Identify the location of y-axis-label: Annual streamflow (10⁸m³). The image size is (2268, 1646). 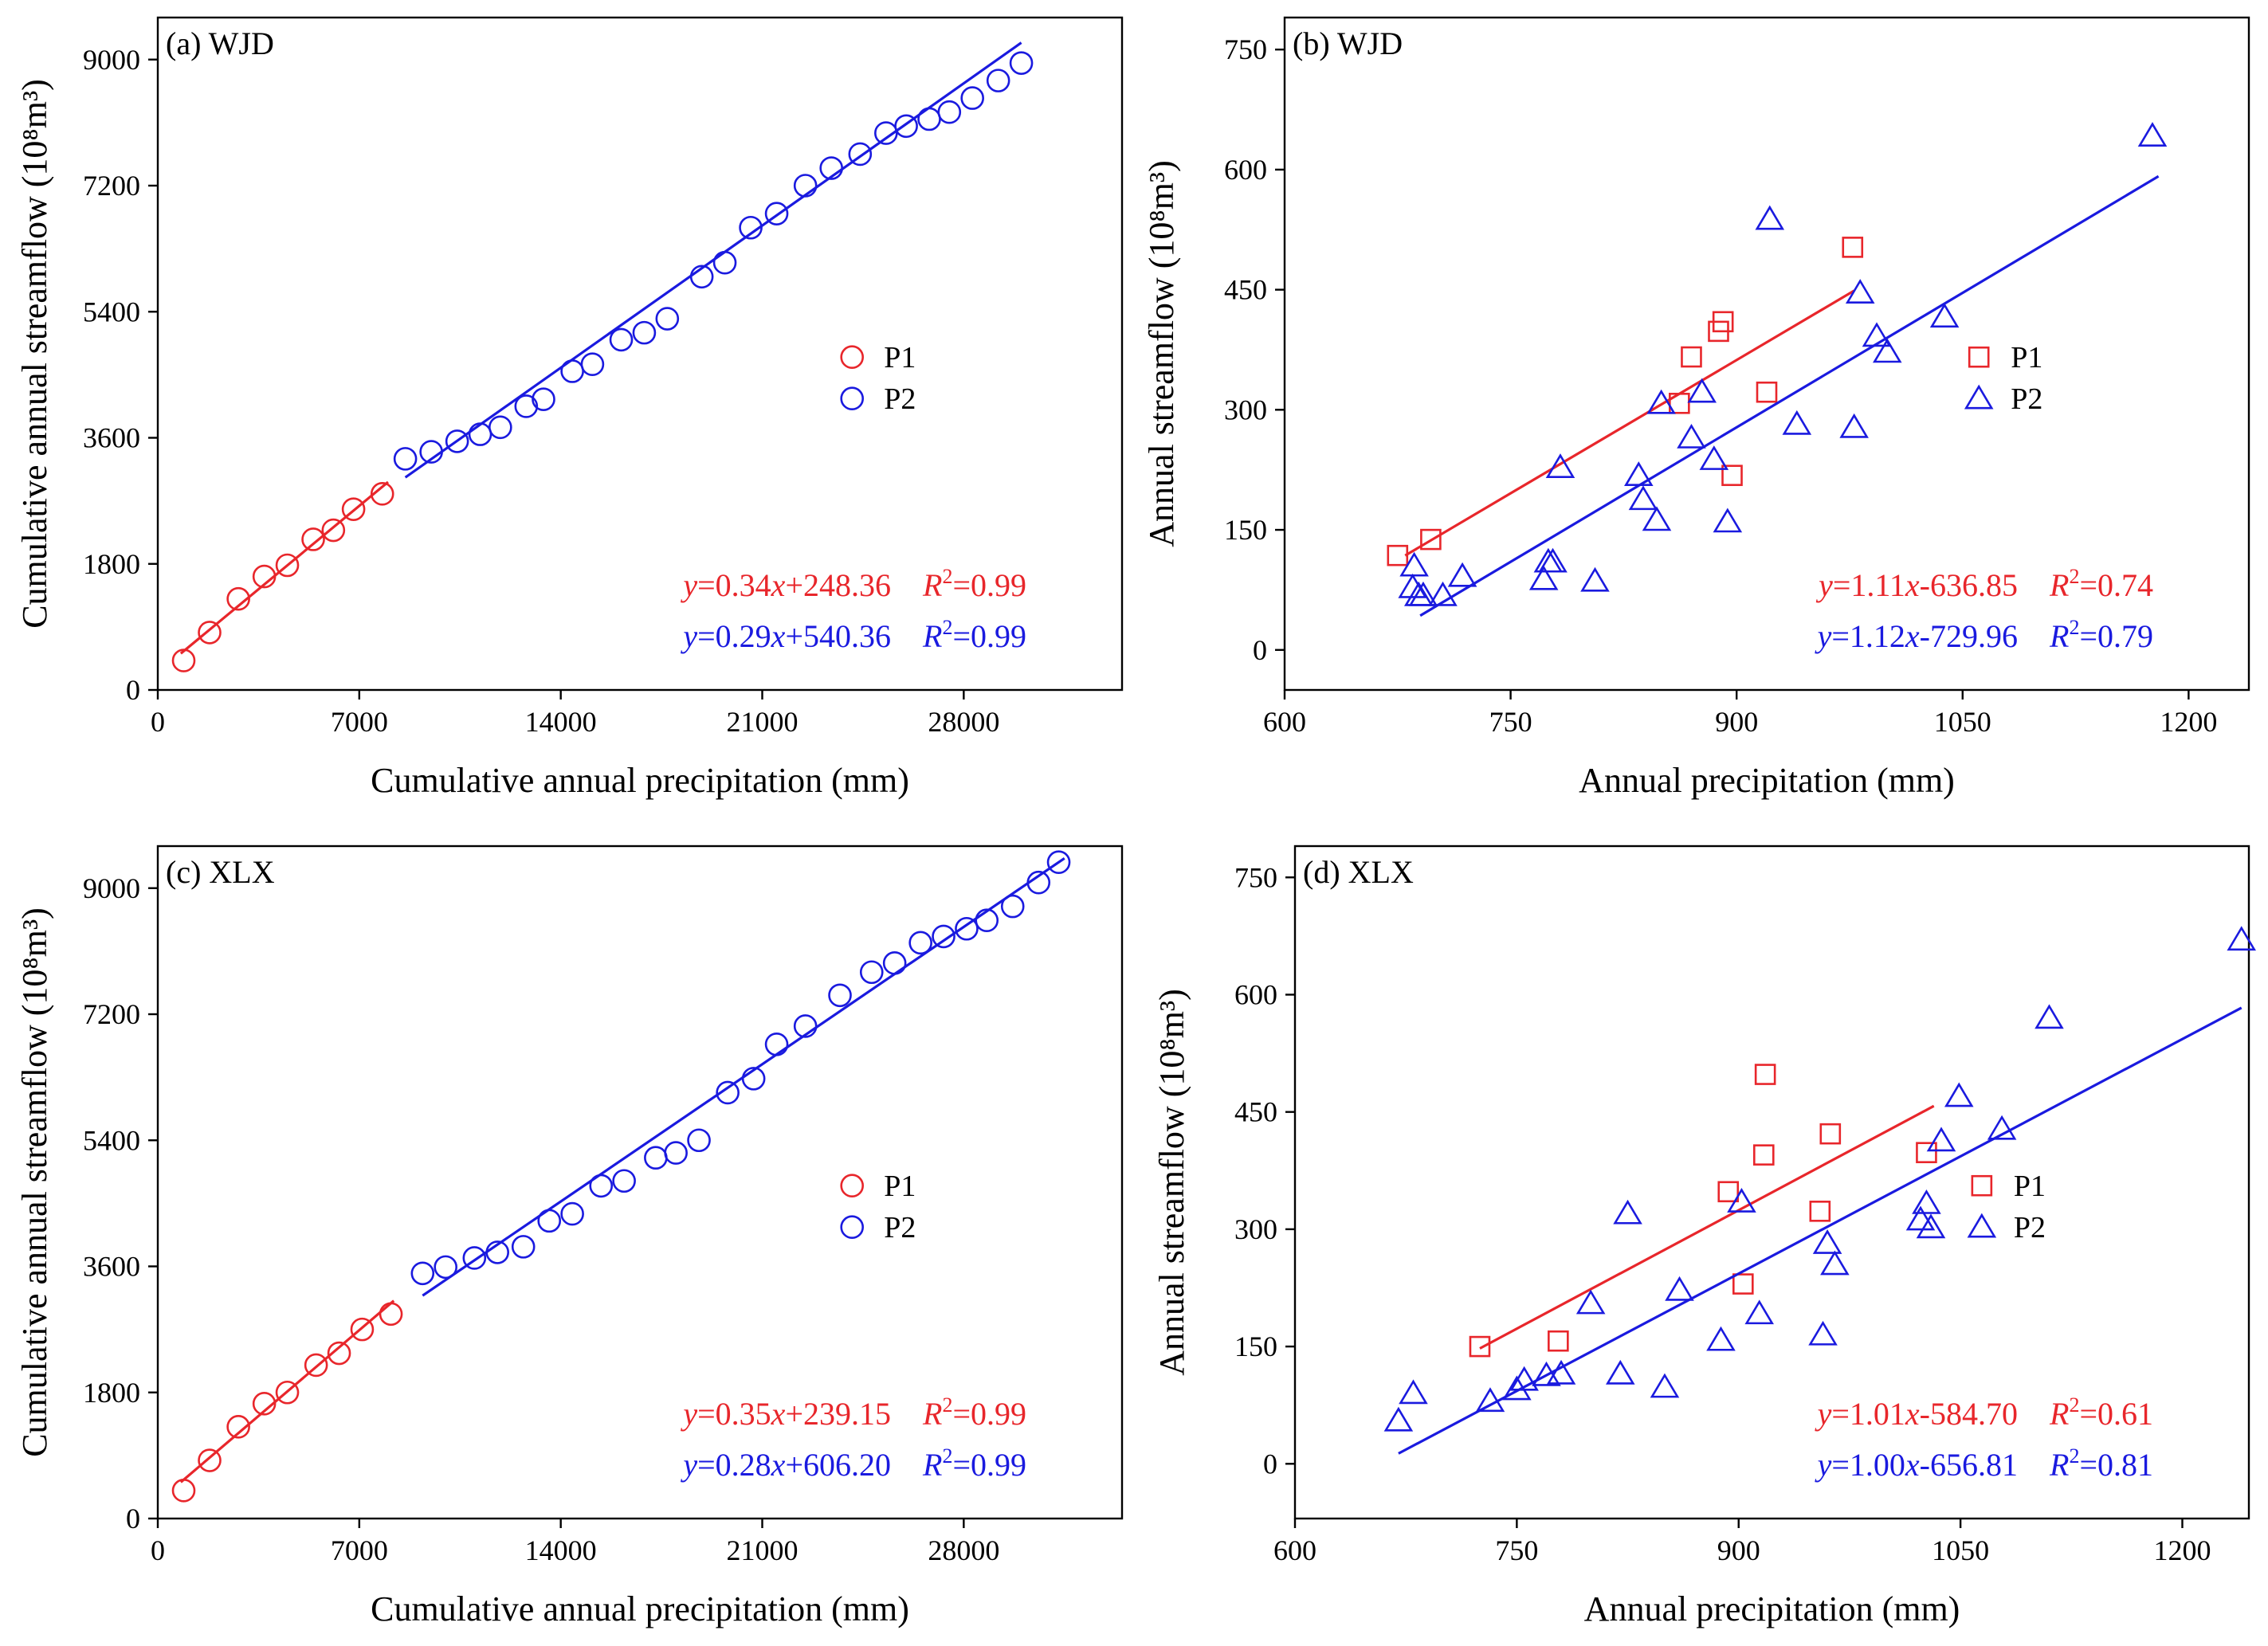
(1171, 1182).